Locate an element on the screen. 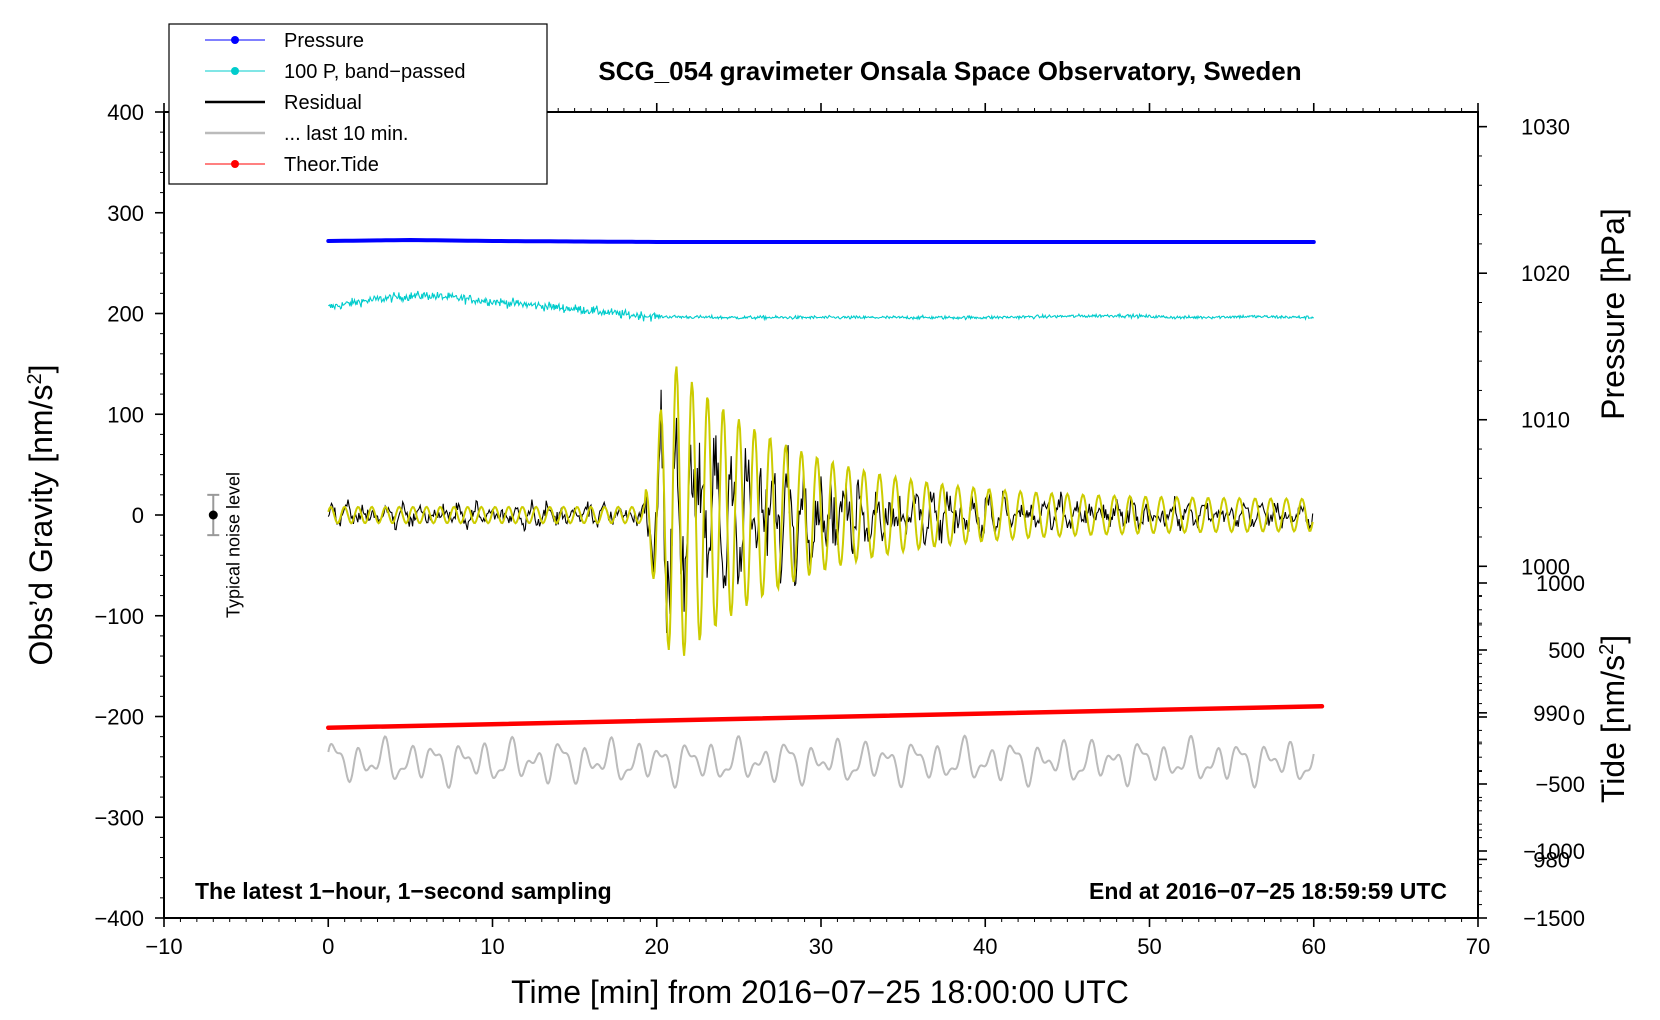  x-tick-label: 60 is located at coordinates (1314, 946).